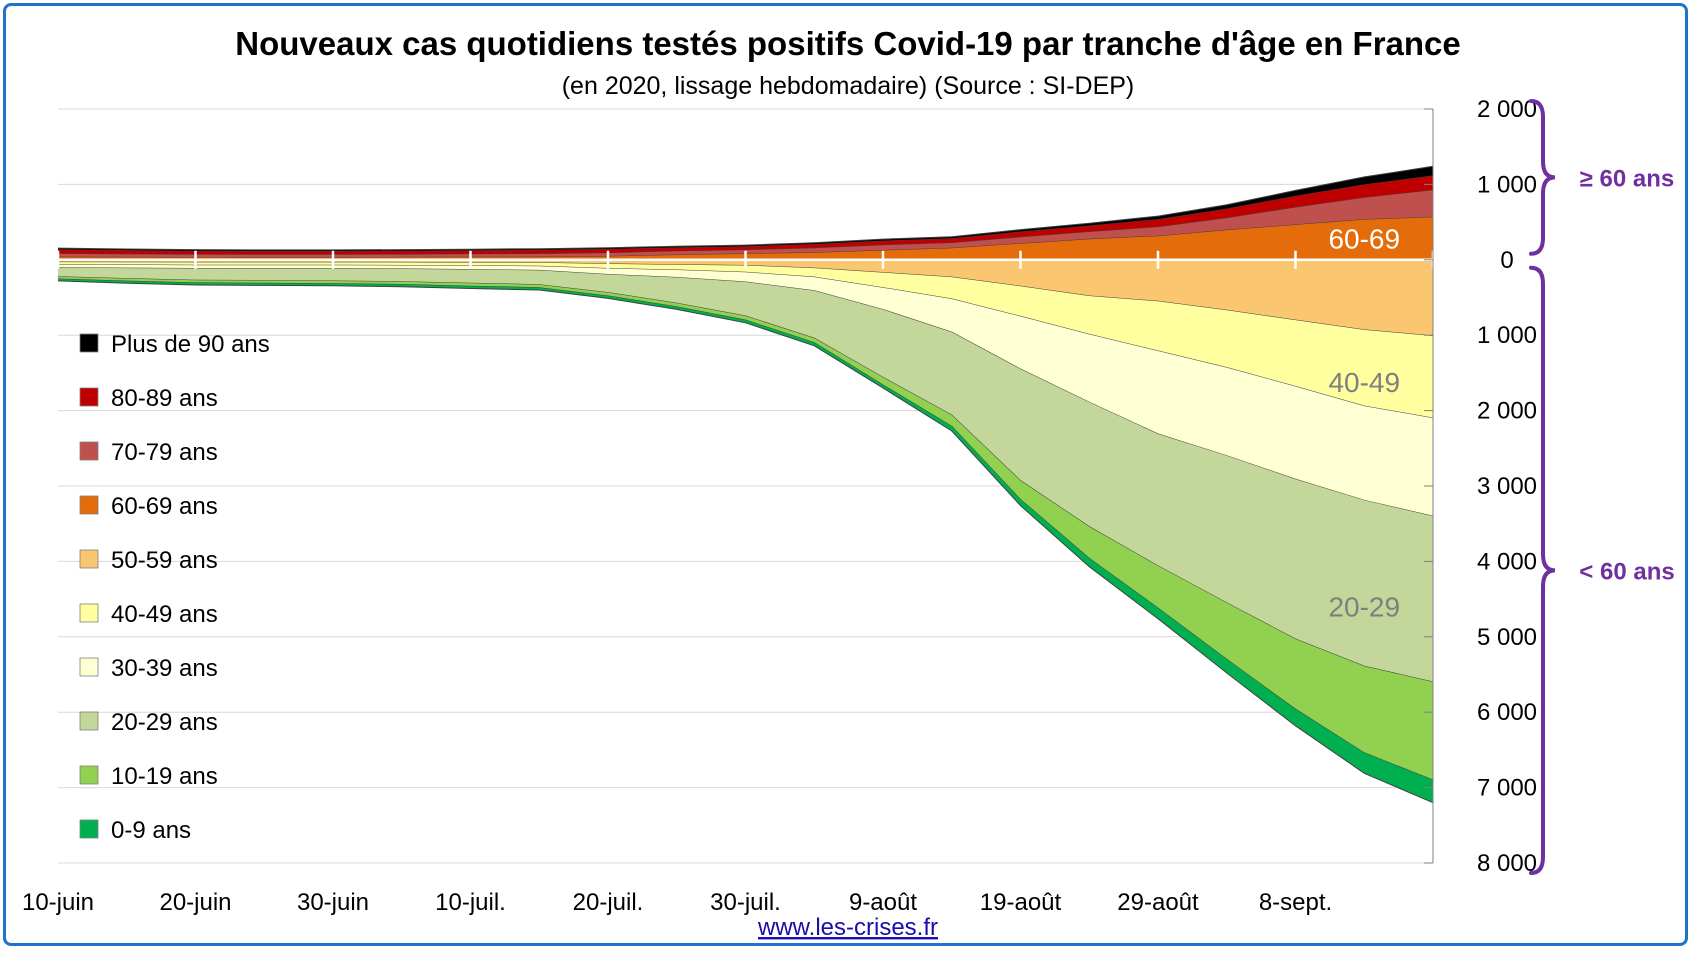 This screenshot has width=1697, height=955. Describe the element at coordinates (1021, 902) in the screenshot. I see `x-tick-label-7: 19-août` at that location.